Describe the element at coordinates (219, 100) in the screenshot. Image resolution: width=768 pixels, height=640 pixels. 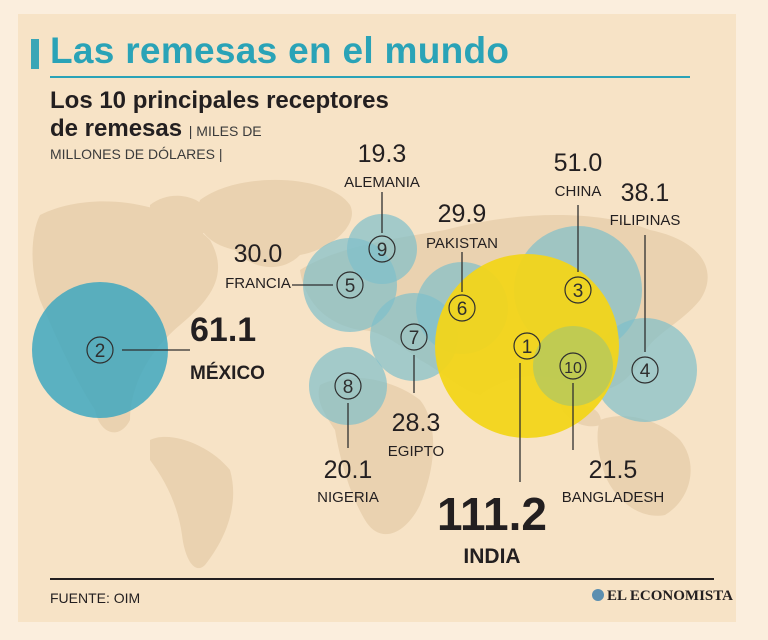
I see `subtitle-line-1: Los 10 principales receptores` at that location.